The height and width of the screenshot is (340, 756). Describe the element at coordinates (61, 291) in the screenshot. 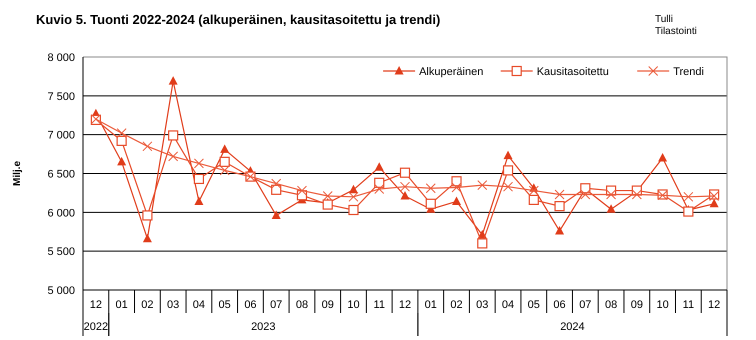

I see `y-tick-label: 5 000` at that location.